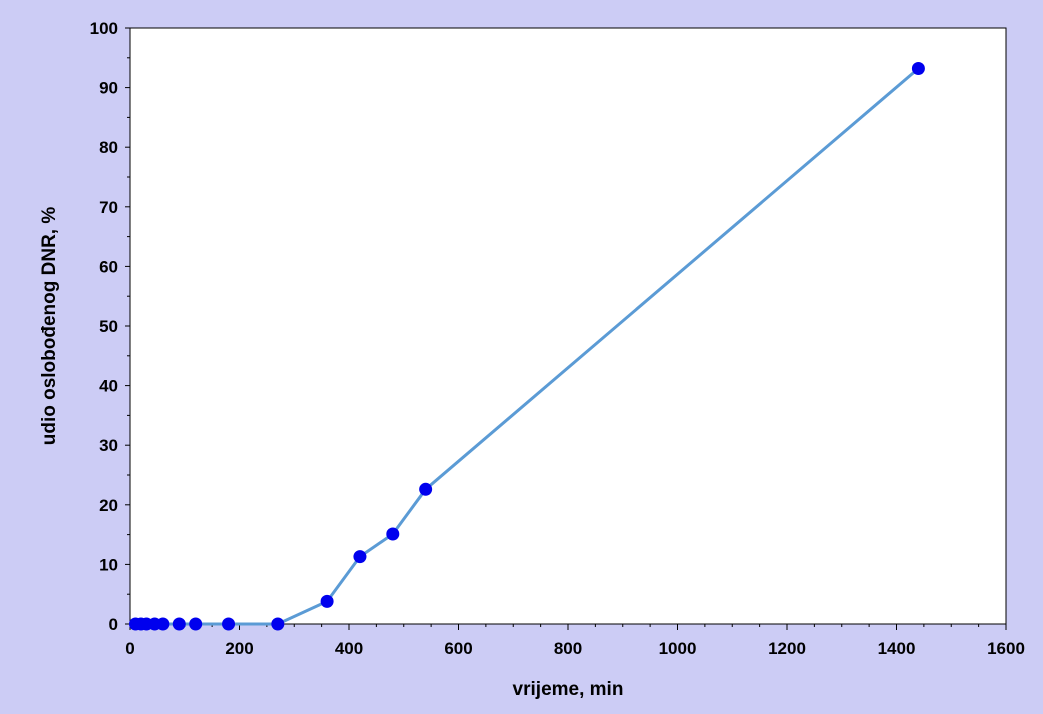 The width and height of the screenshot is (1043, 714). I want to click on x-tick-label: 200, so click(239, 648).